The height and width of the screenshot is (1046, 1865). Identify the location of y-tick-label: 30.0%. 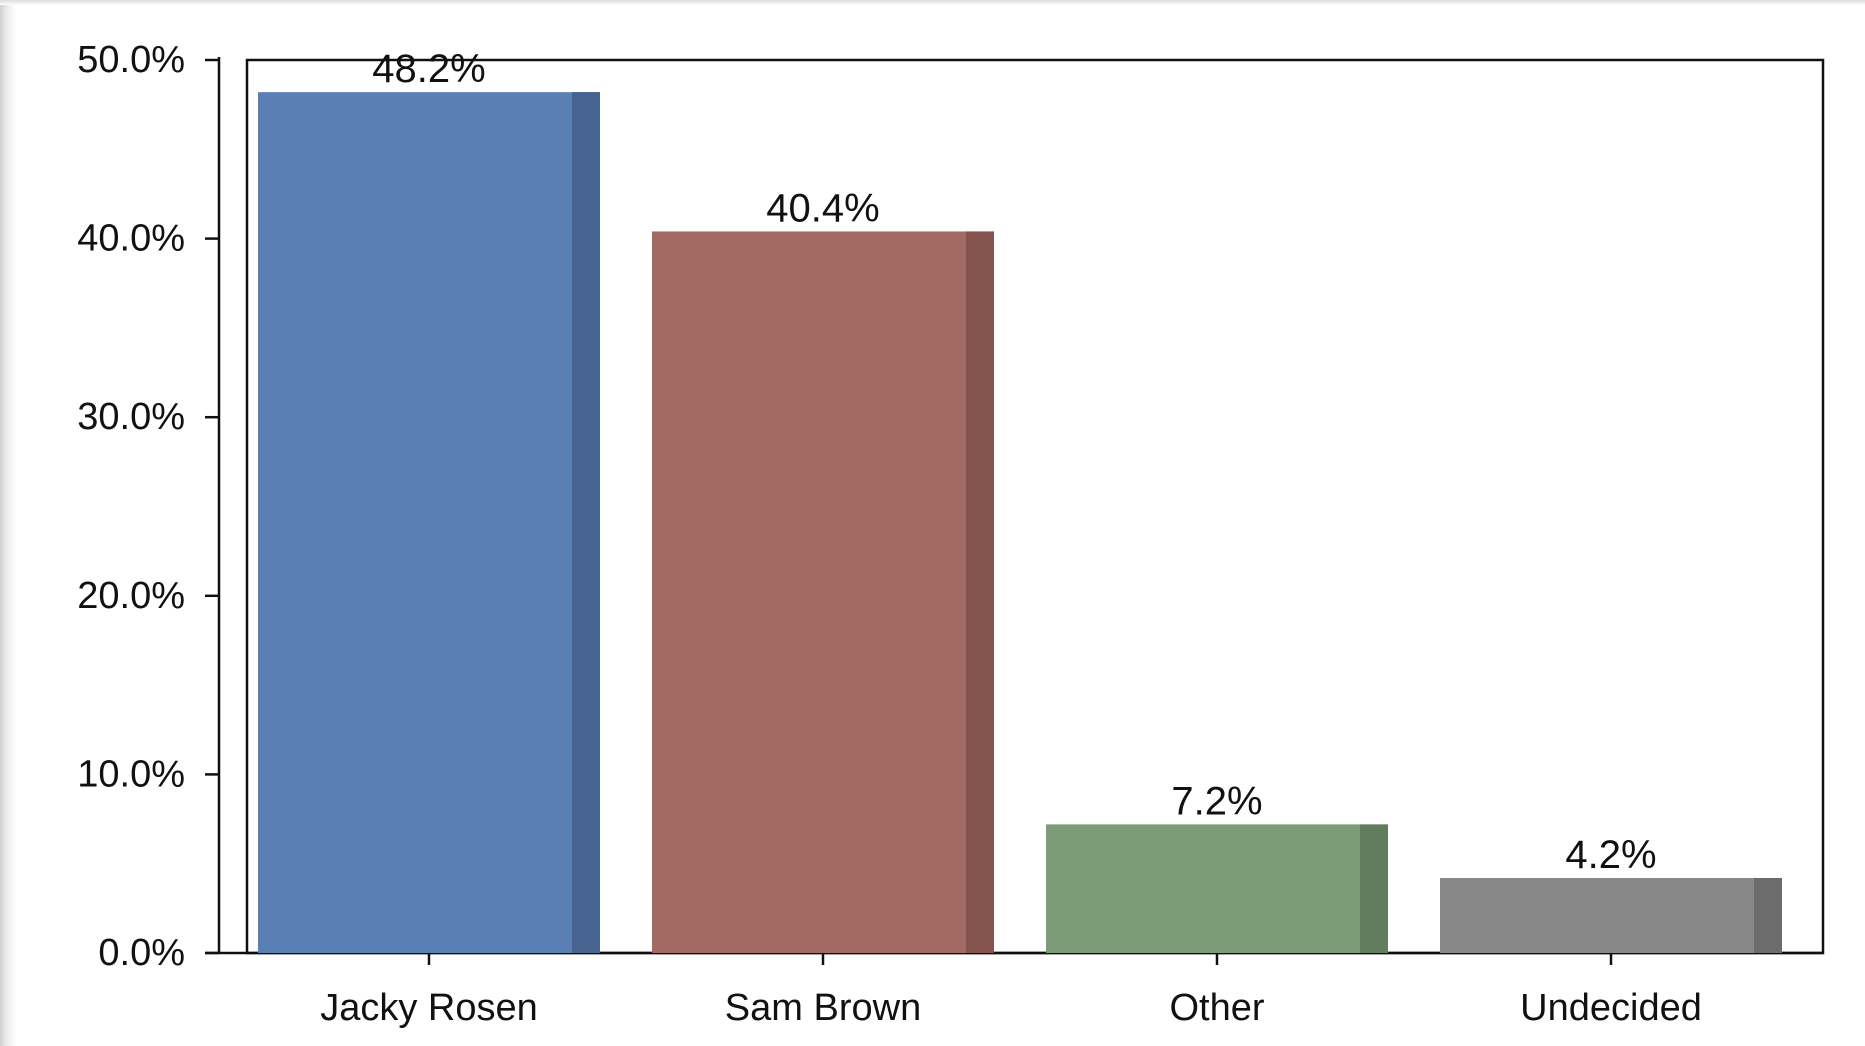
(131, 417).